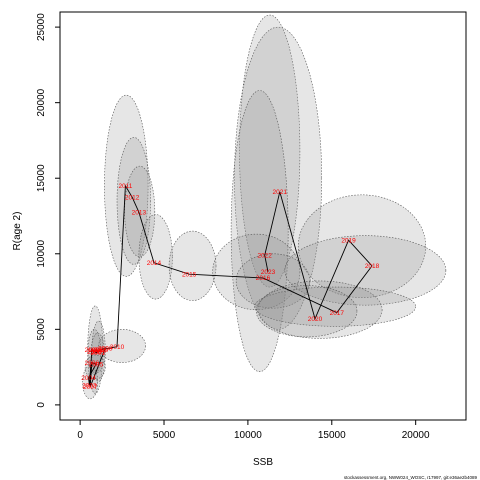  Describe the element at coordinates (332, 435) in the screenshot. I see `x-tick-label-15000: 15000` at that location.